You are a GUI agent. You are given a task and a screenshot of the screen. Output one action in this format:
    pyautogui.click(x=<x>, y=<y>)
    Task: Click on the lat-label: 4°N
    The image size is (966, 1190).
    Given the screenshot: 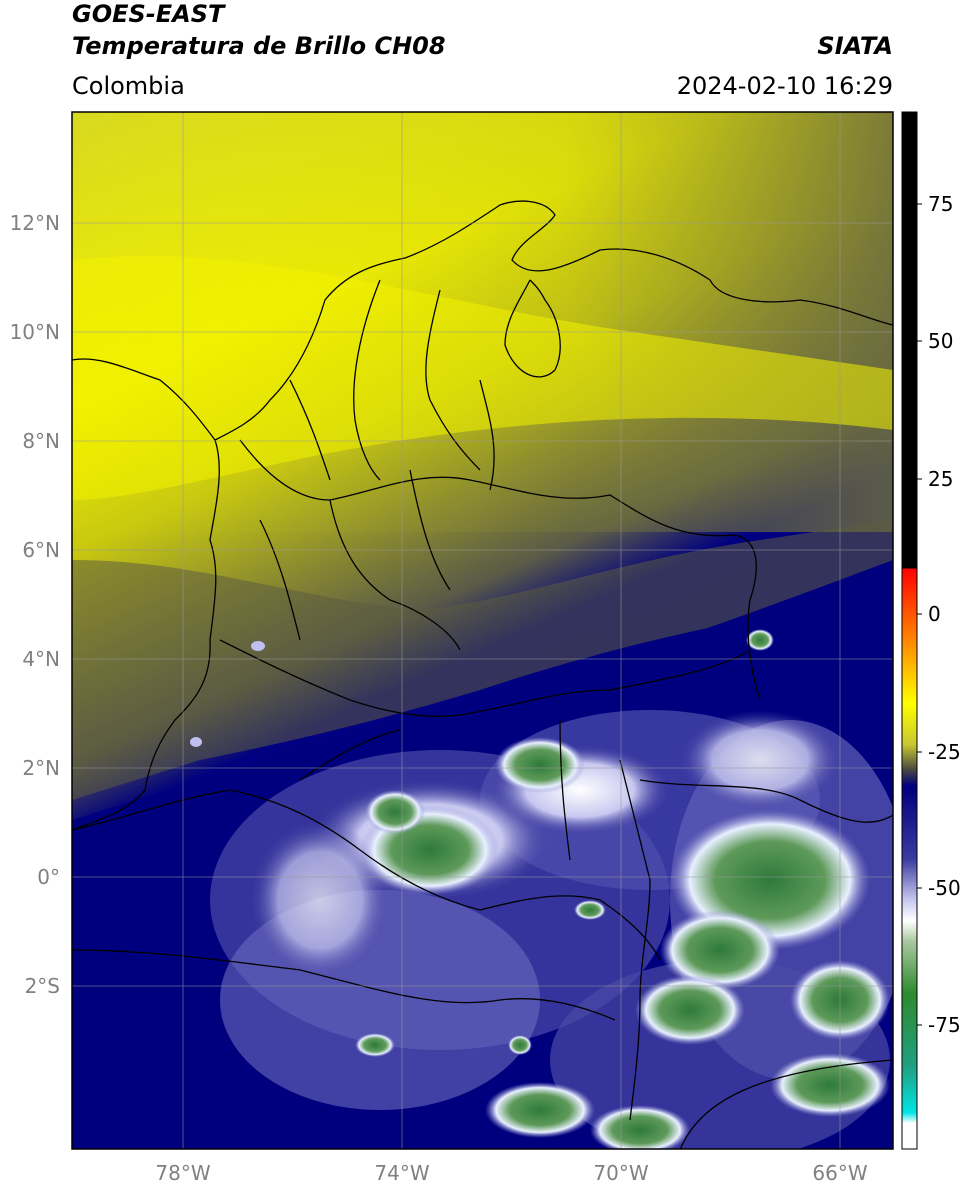 What is the action you would take?
    pyautogui.click(x=41, y=659)
    